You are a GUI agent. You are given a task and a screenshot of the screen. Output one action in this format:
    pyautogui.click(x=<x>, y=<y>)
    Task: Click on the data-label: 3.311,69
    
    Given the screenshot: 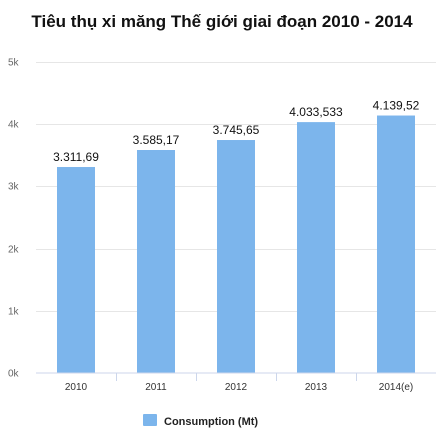 What is the action you would take?
    pyautogui.click(x=76, y=157)
    